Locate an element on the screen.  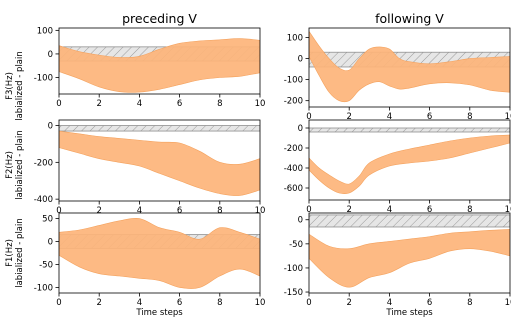
panel-4: -600 -400 -200 0 0 2 4 6 8 10 is located at coordinates (397, 167).